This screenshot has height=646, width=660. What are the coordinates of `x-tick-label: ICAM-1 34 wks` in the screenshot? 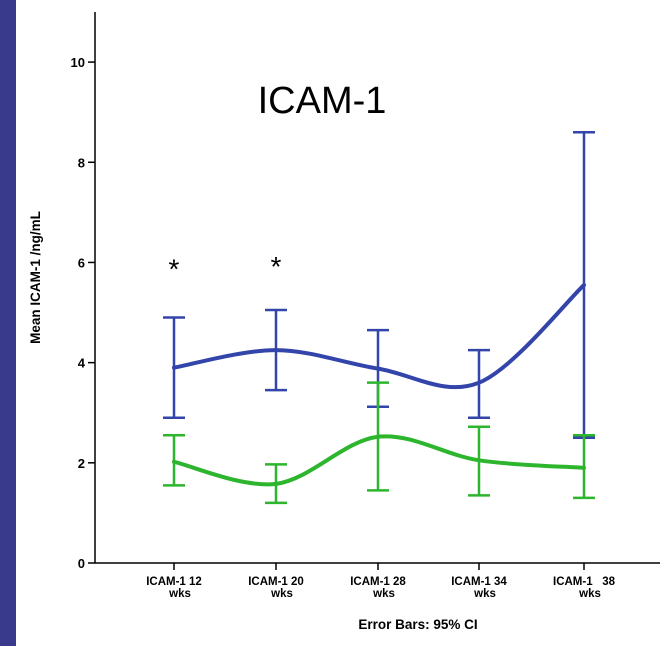 It's located at (479, 588).